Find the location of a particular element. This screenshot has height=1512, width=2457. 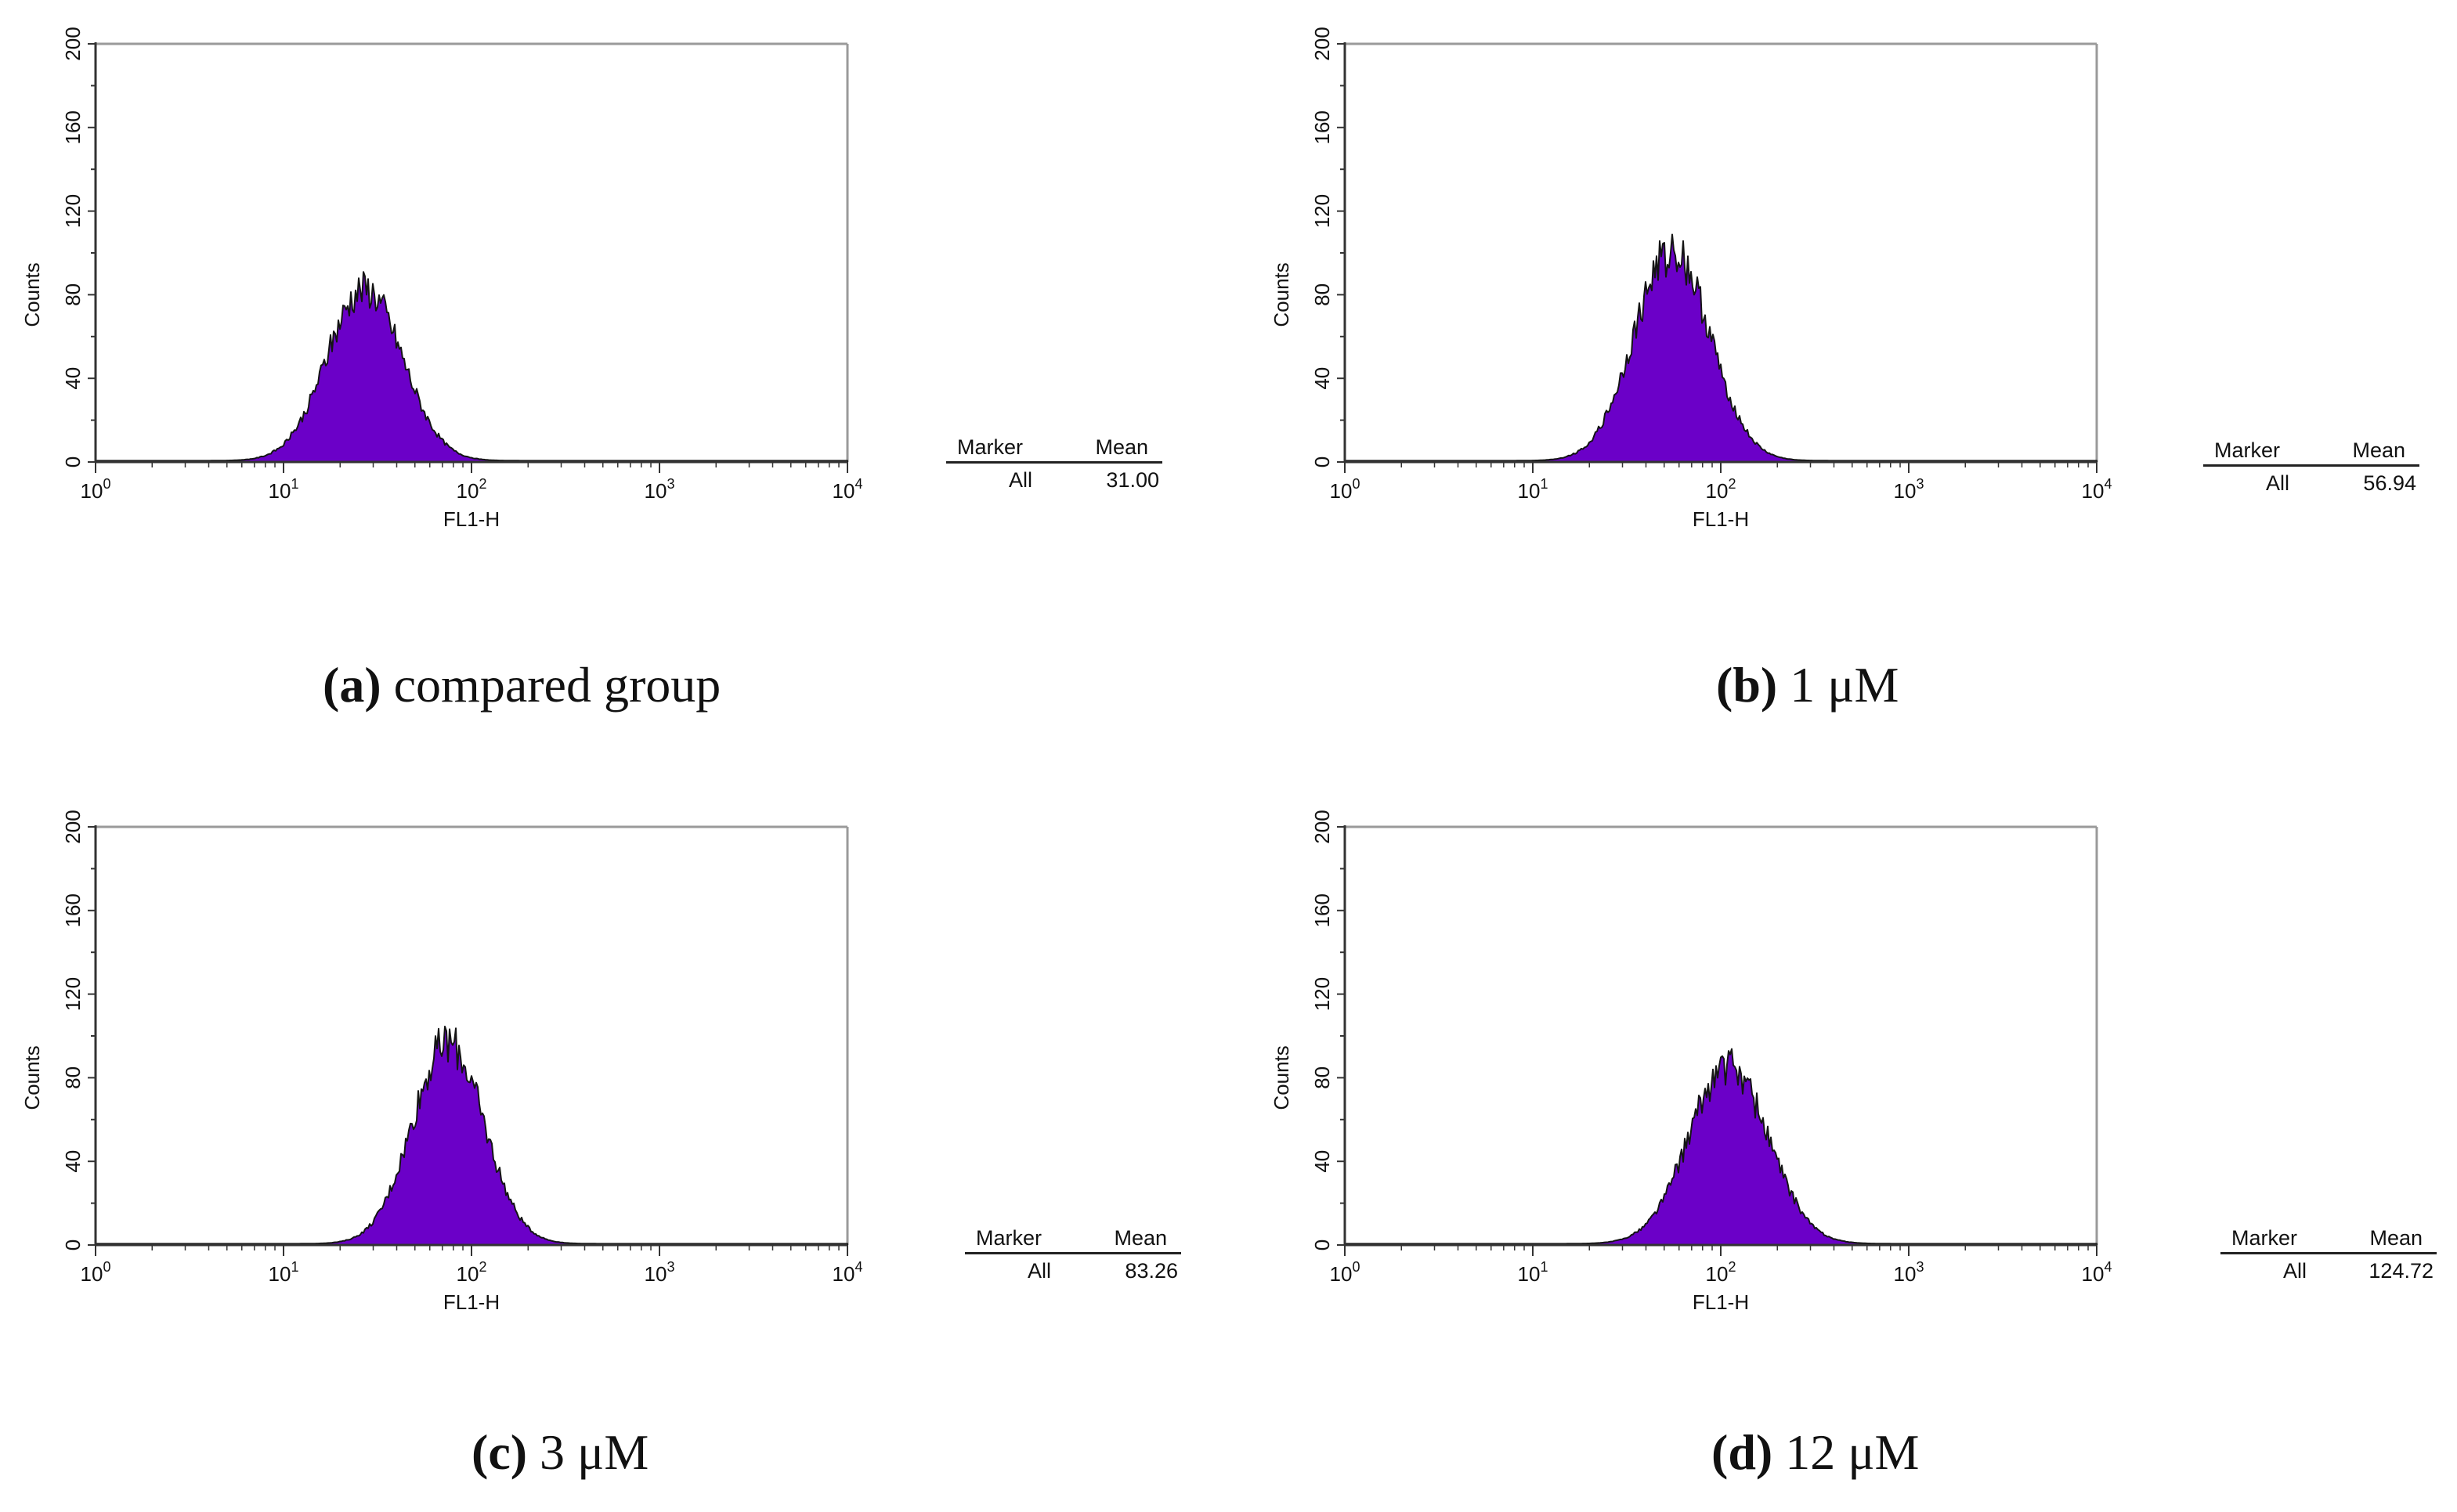

mean-value: 31.00 is located at coordinates (1132, 480).